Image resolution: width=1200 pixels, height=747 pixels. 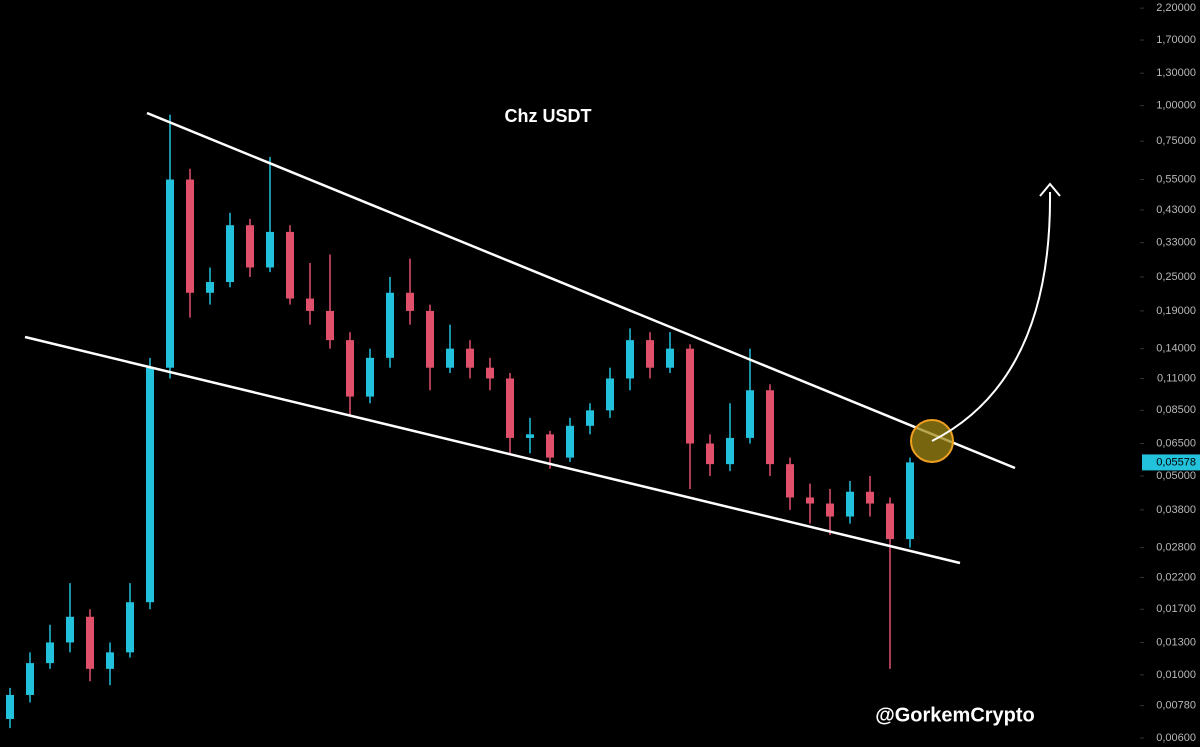 What do you see at coordinates (1176, 179) in the screenshot?
I see `y-tick-label: 0,55000` at bounding box center [1176, 179].